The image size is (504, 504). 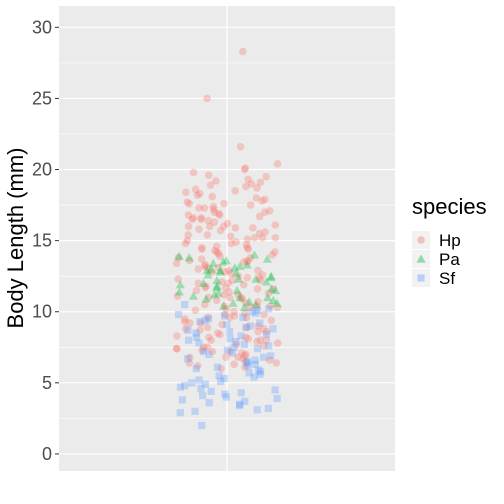 What do you see at coordinates (421, 240) in the screenshot?
I see `legend-marker-hp` at bounding box center [421, 240].